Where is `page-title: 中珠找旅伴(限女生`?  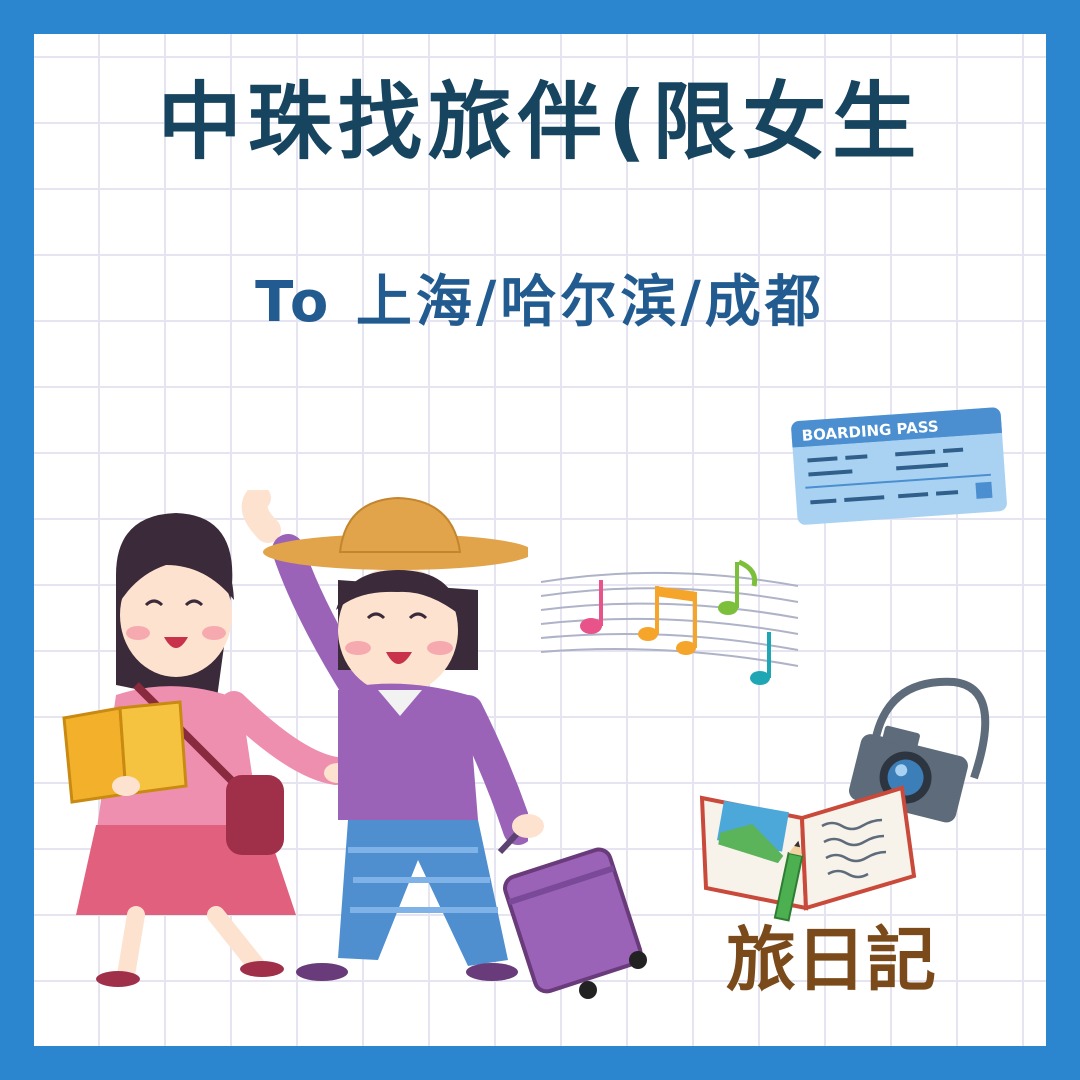 page-title: 中珠找旅伴(限女生 is located at coordinates (540, 122).